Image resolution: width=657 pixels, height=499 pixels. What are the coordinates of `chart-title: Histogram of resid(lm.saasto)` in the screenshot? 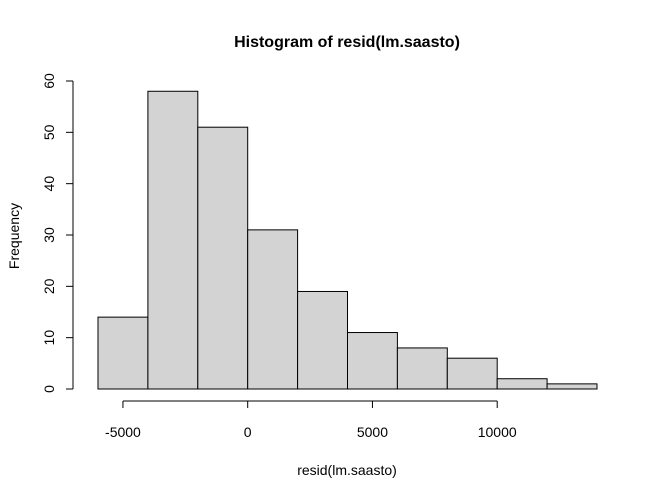 It's located at (347, 42).